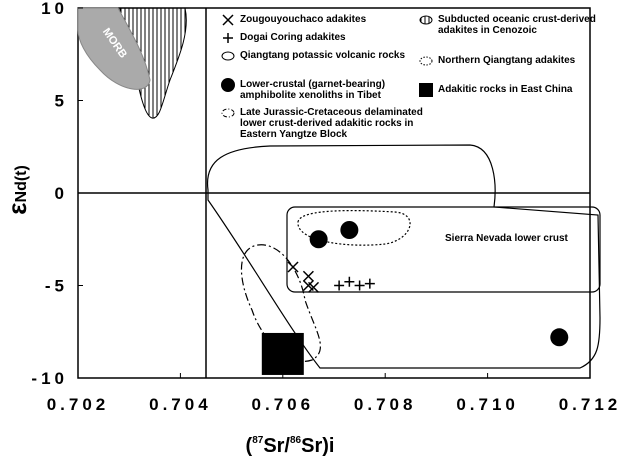 Image resolution: width=622 pixels, height=469 pixels. Describe the element at coordinates (385, 404) in the screenshot. I see `x-tick-label: 0.708` at that location.